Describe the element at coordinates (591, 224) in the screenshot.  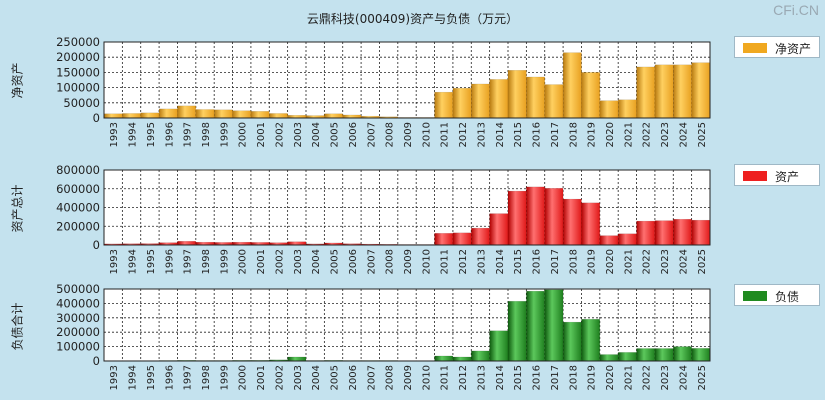
I see `bar-2019` at that location.